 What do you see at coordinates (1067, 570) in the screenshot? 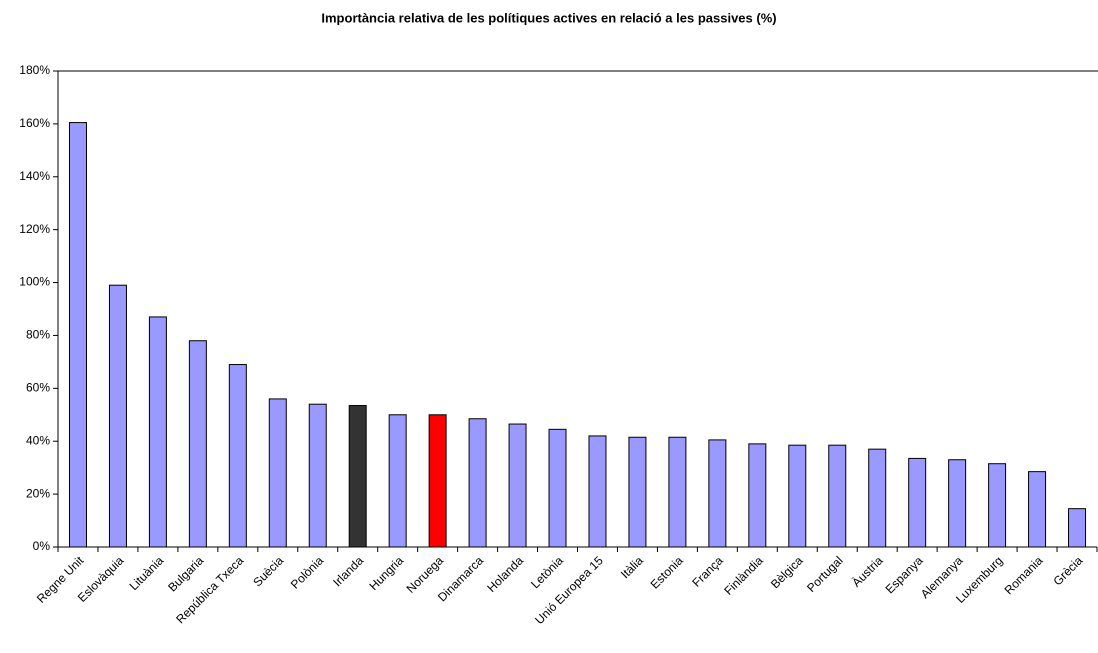
I see `x-tick-label: Grècia` at bounding box center [1067, 570].